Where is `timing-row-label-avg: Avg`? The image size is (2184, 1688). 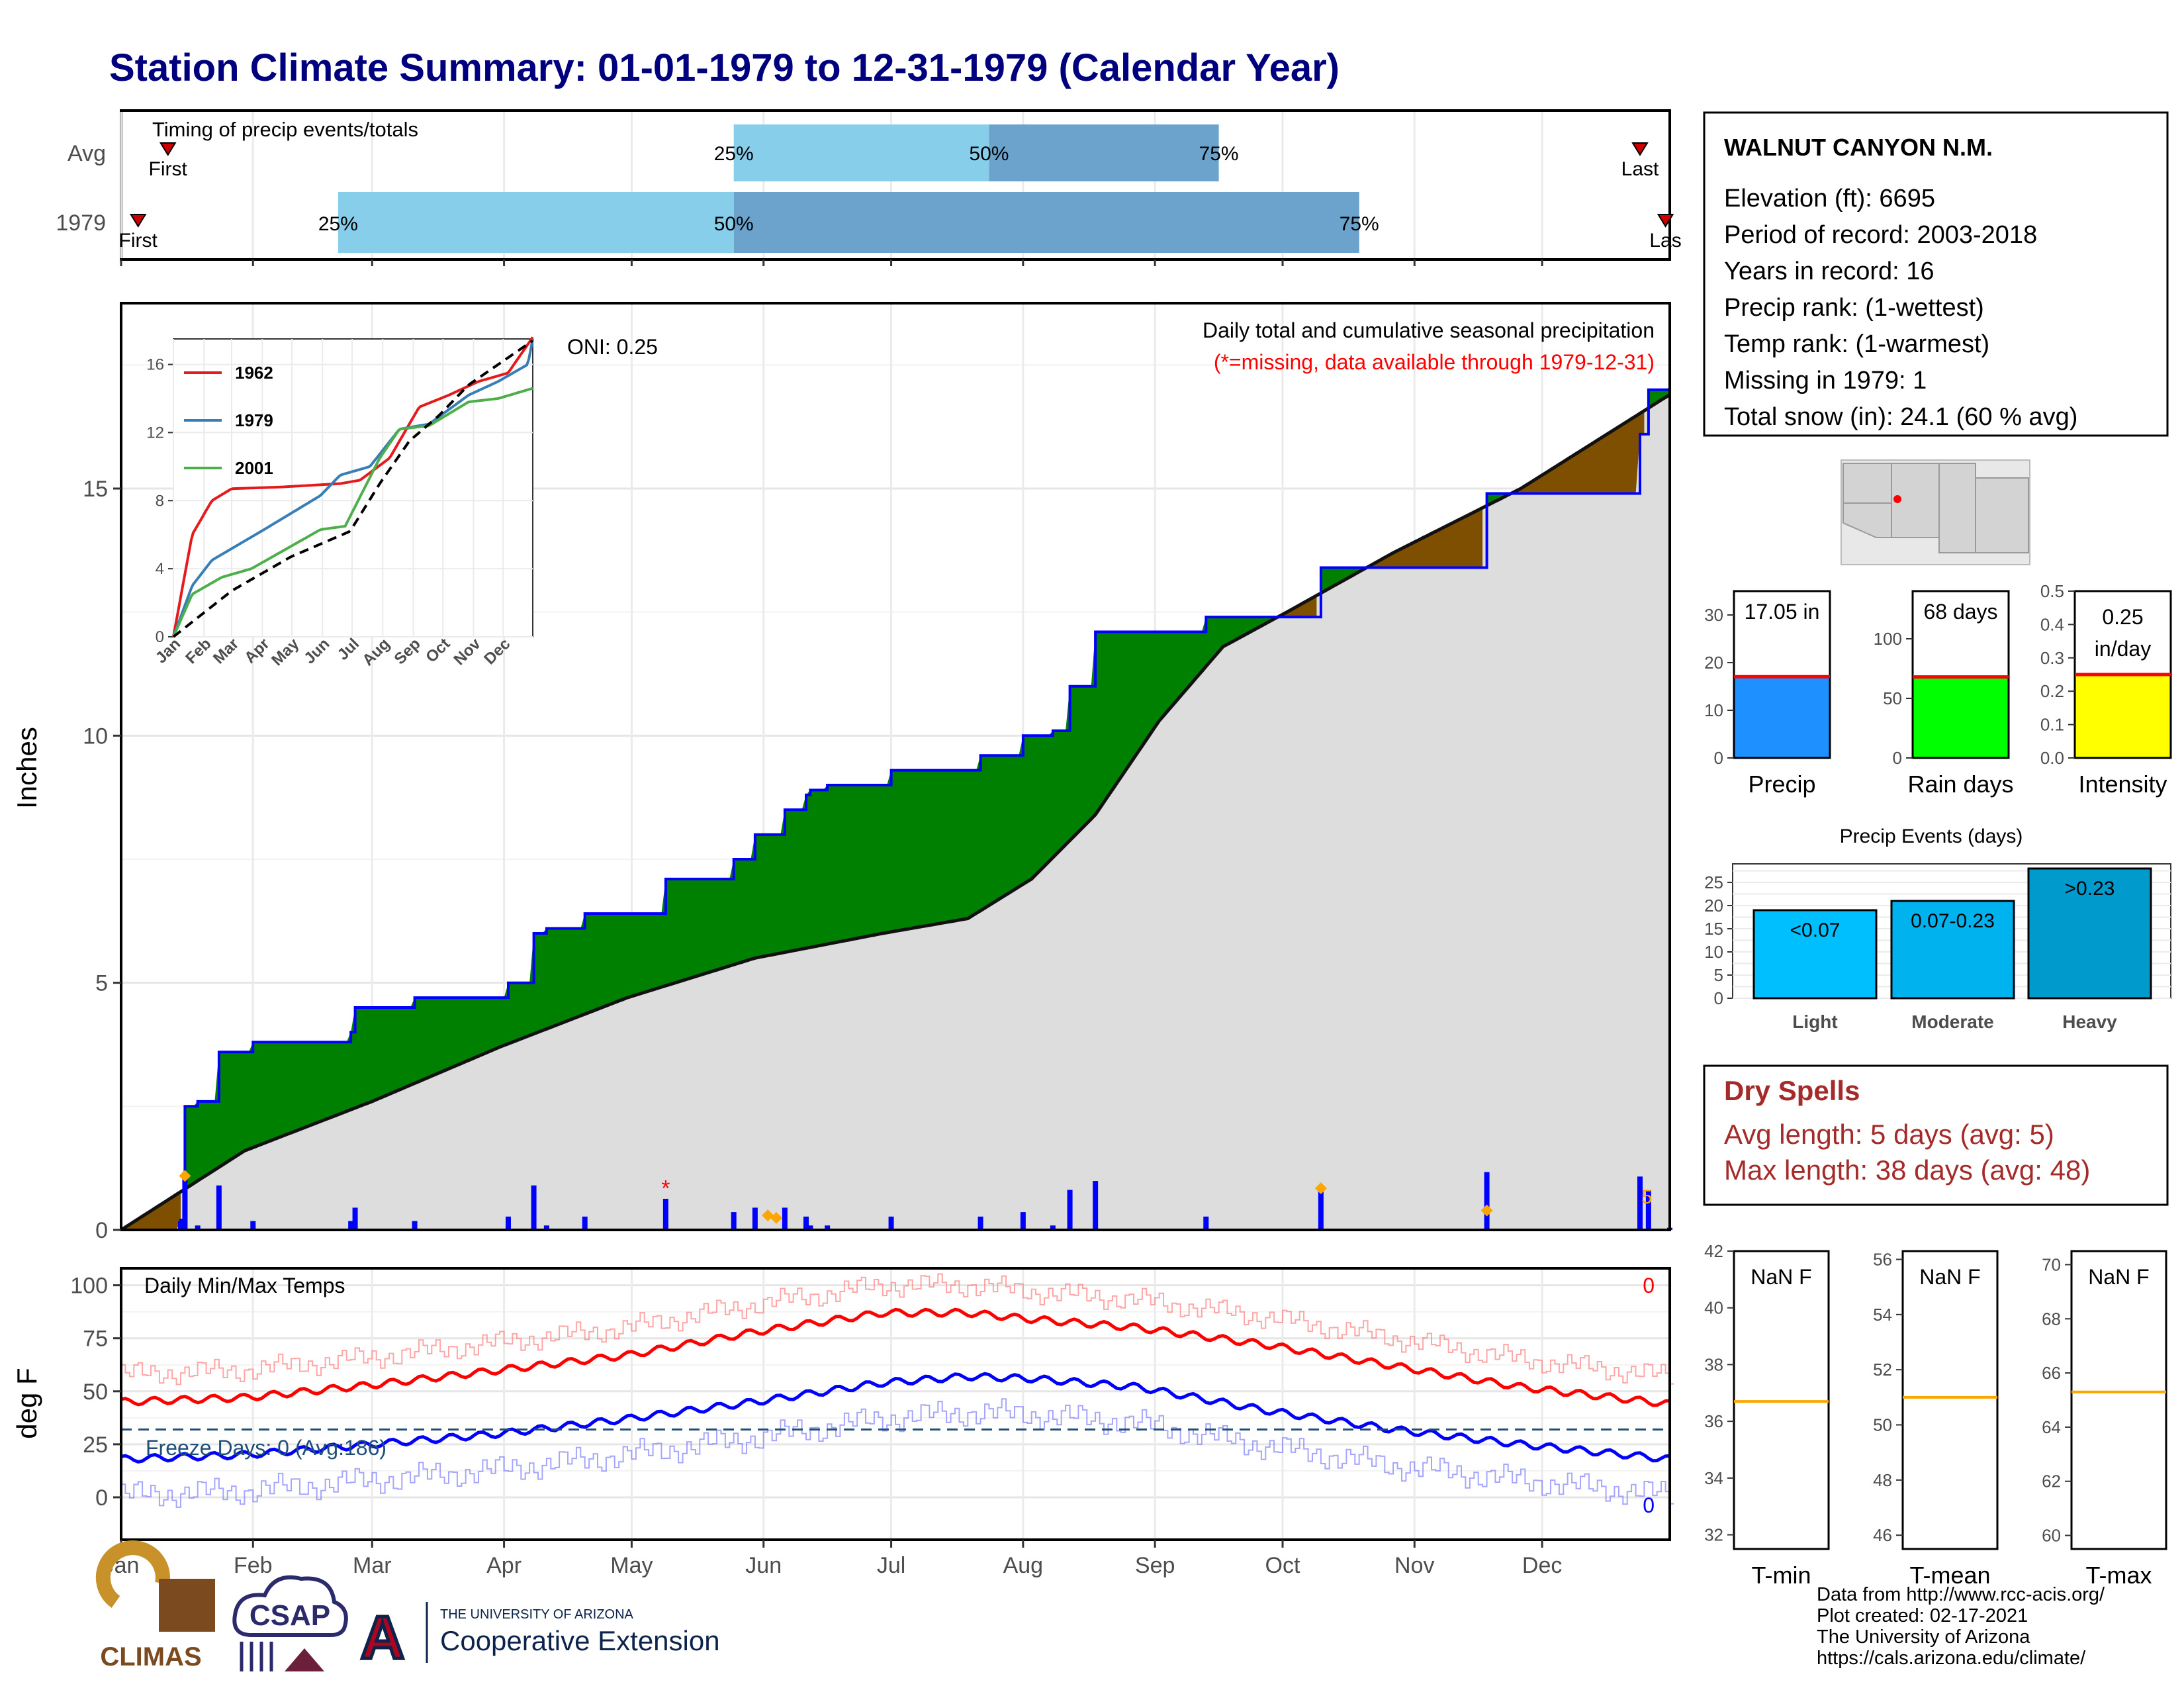 timing-row-label-avg: Avg is located at coordinates (87, 153).